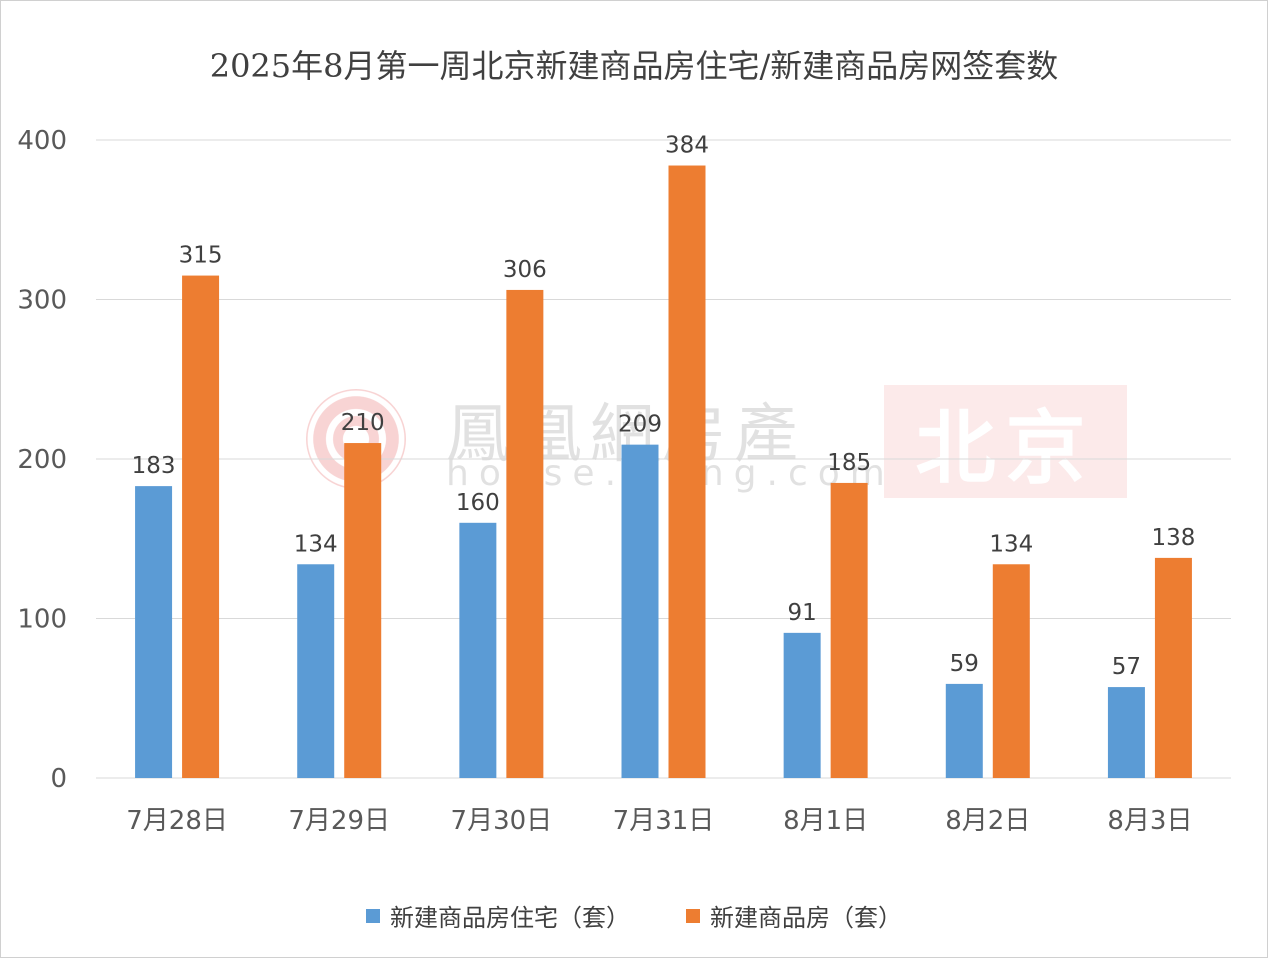 The height and width of the screenshot is (958, 1268). What do you see at coordinates (640, 425) in the screenshot?
I see `data-label: 209` at bounding box center [640, 425].